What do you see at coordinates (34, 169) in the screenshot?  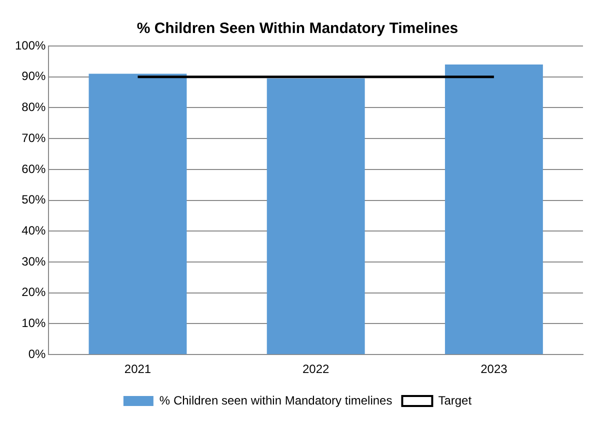 I see `y-tick-label: 60%` at bounding box center [34, 169].